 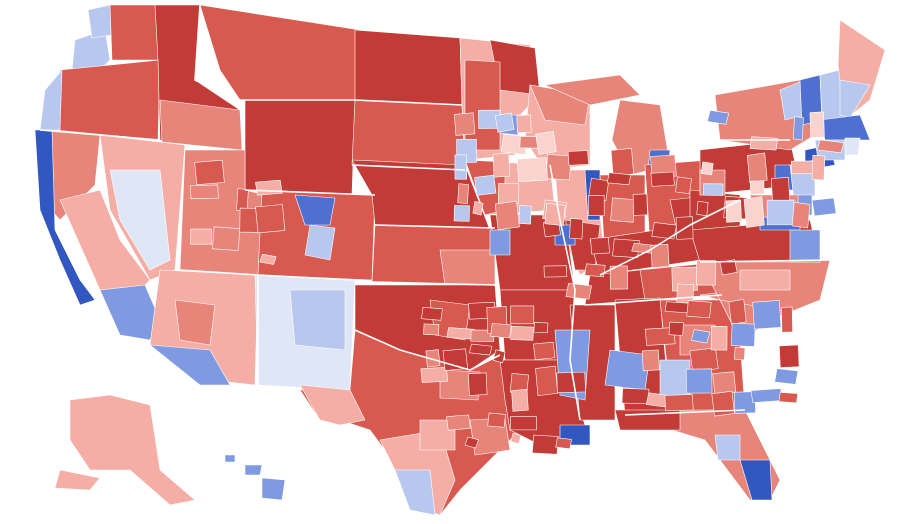 What do you see at coordinates (300, 147) in the screenshot?
I see `wyoming` at bounding box center [300, 147].